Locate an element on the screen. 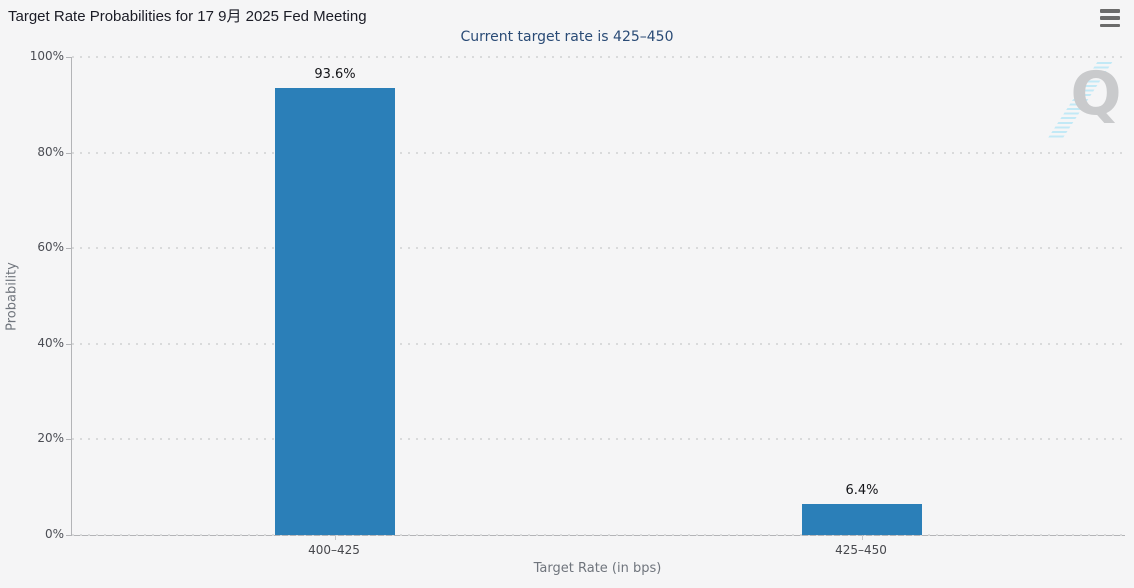  chart-subtitle: Current target rate is 425–450 is located at coordinates (567, 37).